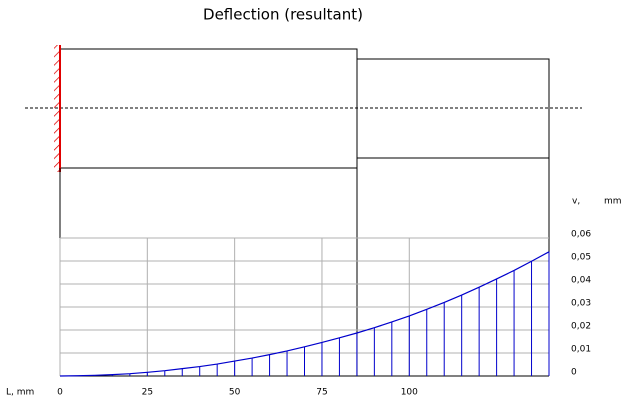 Image resolution: width=630 pixels, height=400 pixels. Describe the element at coordinates (581, 304) in the screenshot. I see `y-tick-label: 0,03` at that location.